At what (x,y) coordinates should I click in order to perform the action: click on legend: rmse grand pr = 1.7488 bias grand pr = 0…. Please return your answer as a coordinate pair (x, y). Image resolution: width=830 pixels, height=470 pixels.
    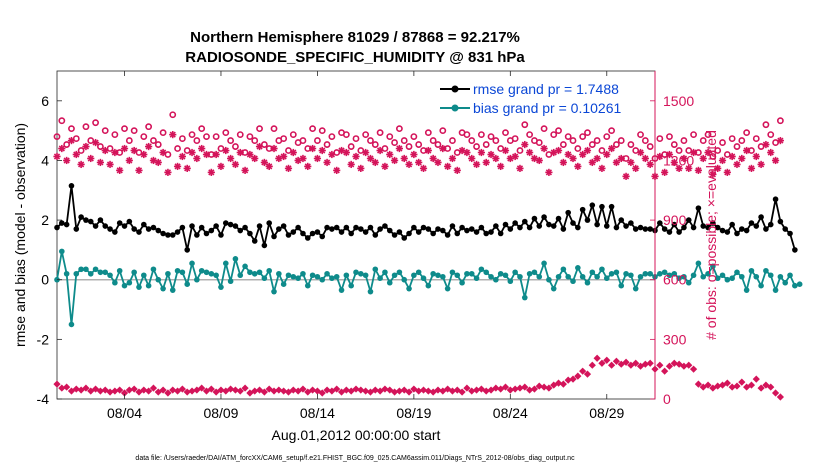
    Looking at the image, I should click on (542, 99).